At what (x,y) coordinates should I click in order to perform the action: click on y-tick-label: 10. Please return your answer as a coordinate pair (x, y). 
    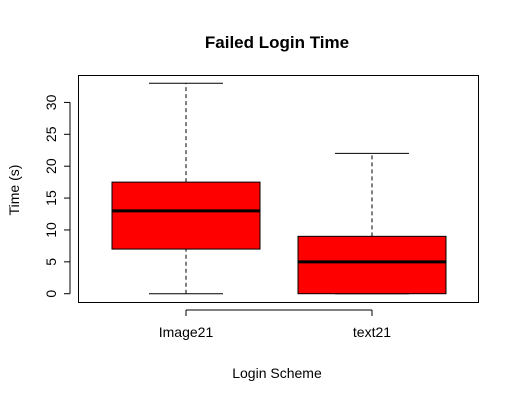
    Looking at the image, I should click on (51, 230).